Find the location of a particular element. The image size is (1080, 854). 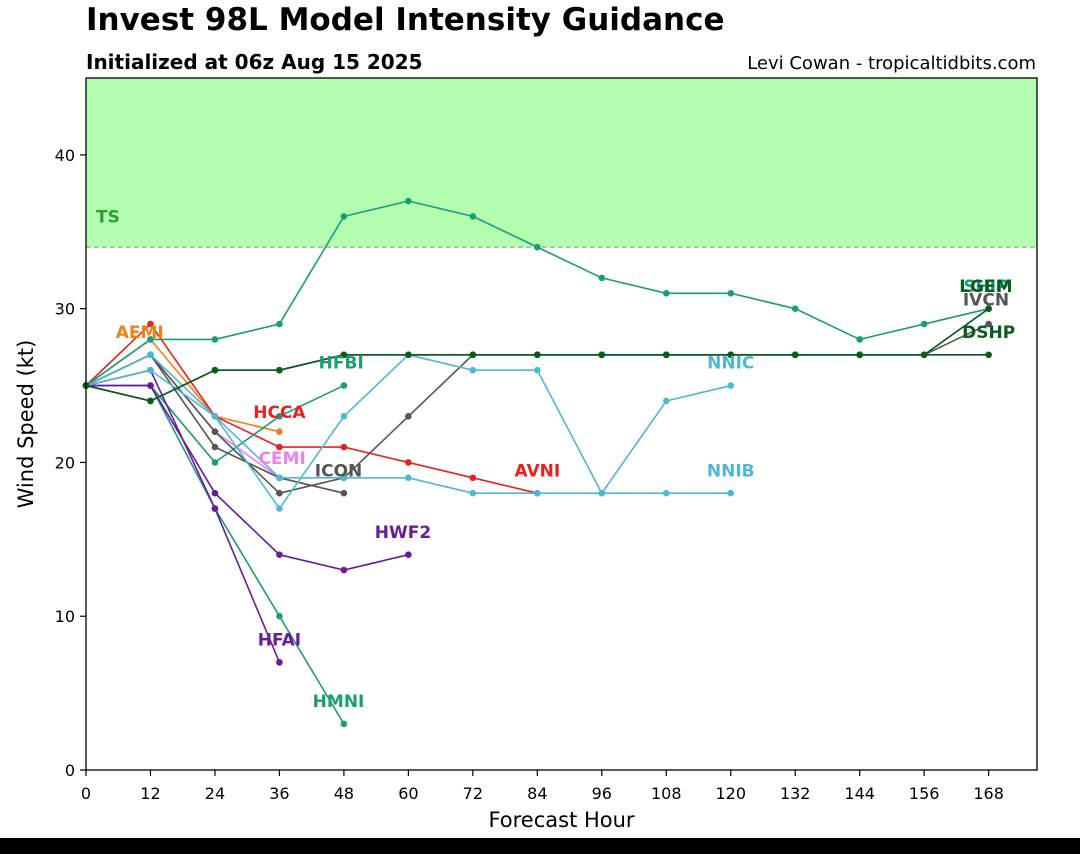

x-tick-label-132: 132 is located at coordinates (795, 793).